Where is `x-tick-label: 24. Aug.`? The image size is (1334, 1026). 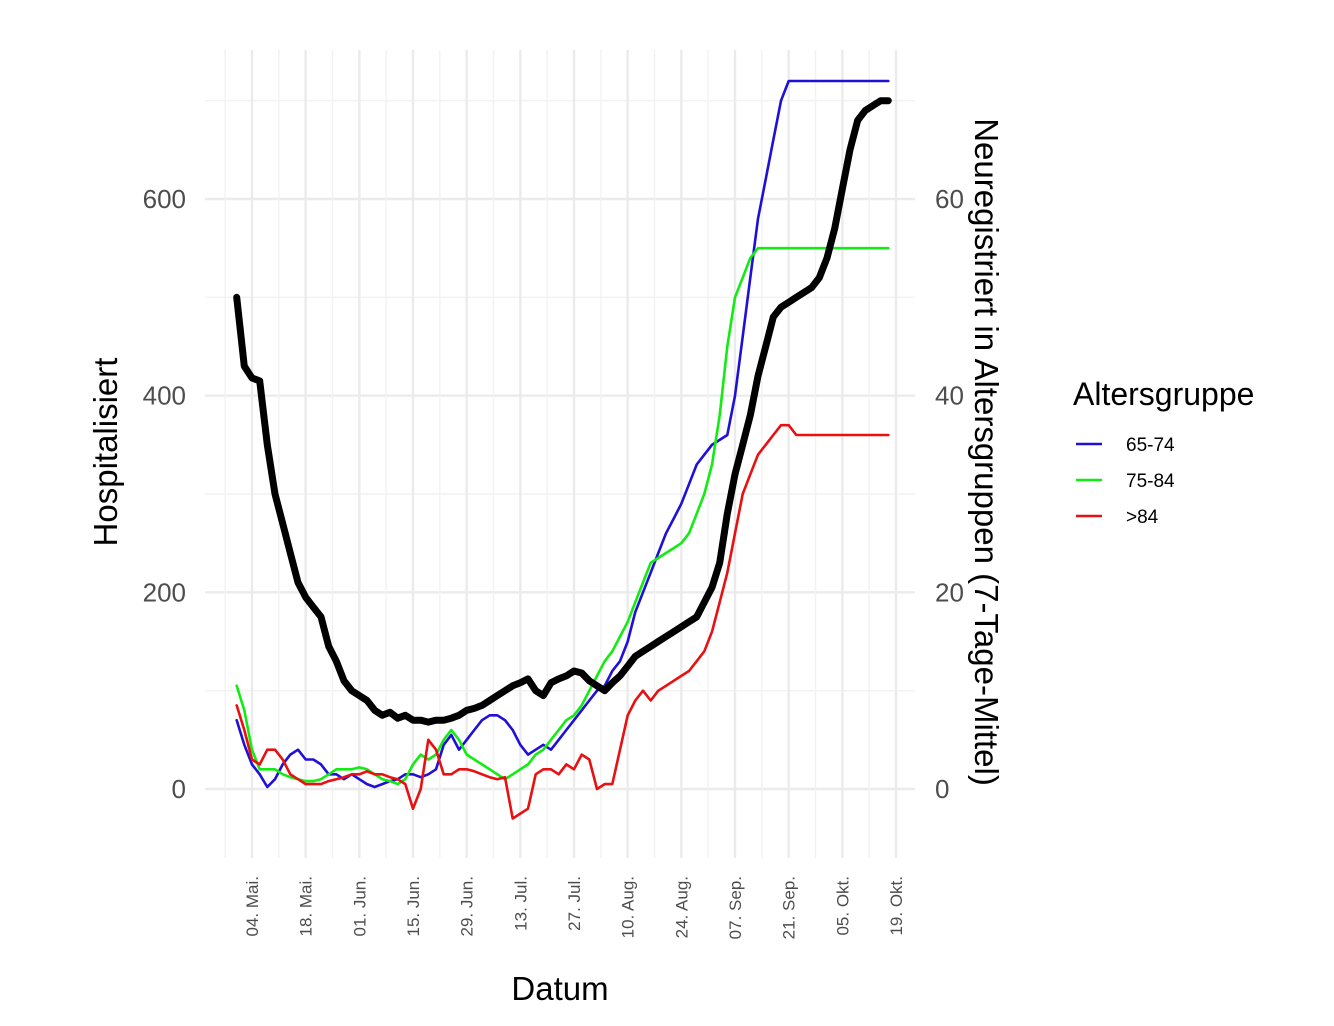 x-tick-label: 24. Aug. is located at coordinates (681, 907).